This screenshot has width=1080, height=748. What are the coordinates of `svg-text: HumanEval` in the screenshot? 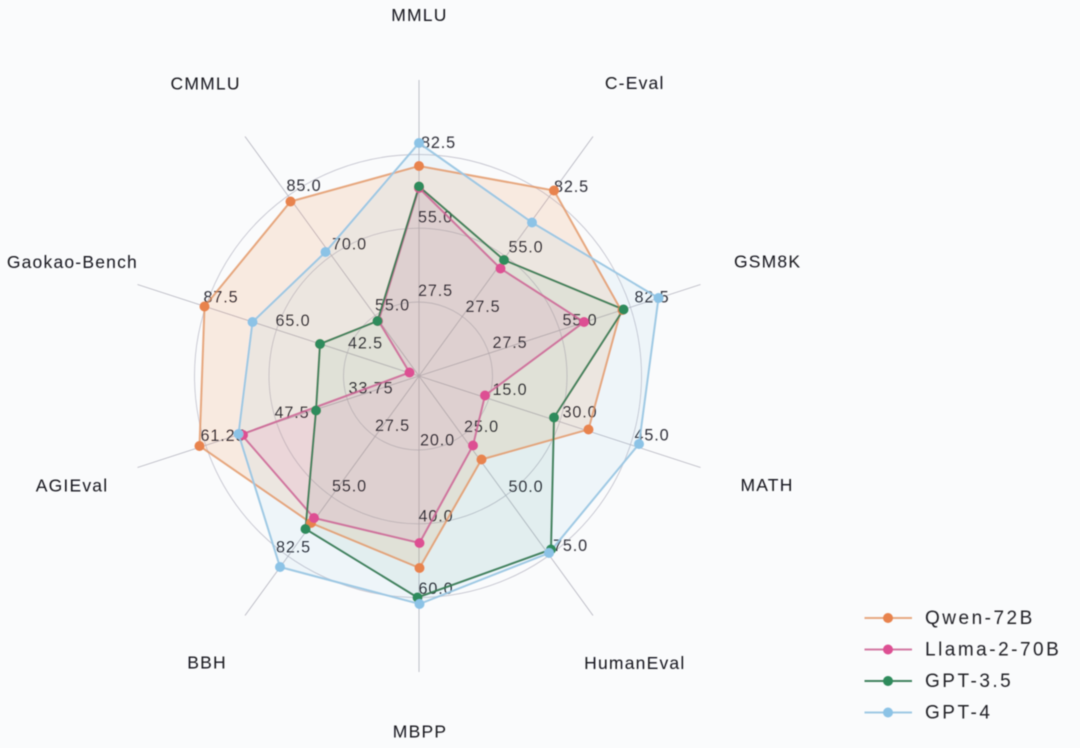 It's located at (634, 663).